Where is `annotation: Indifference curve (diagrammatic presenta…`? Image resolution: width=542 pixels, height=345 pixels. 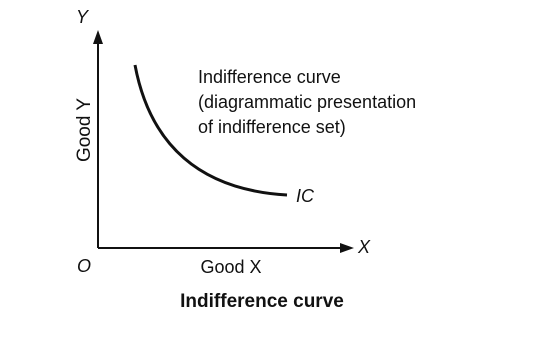
annotation: Indifference curve (diagrammatic presenta… is located at coordinates (307, 102).